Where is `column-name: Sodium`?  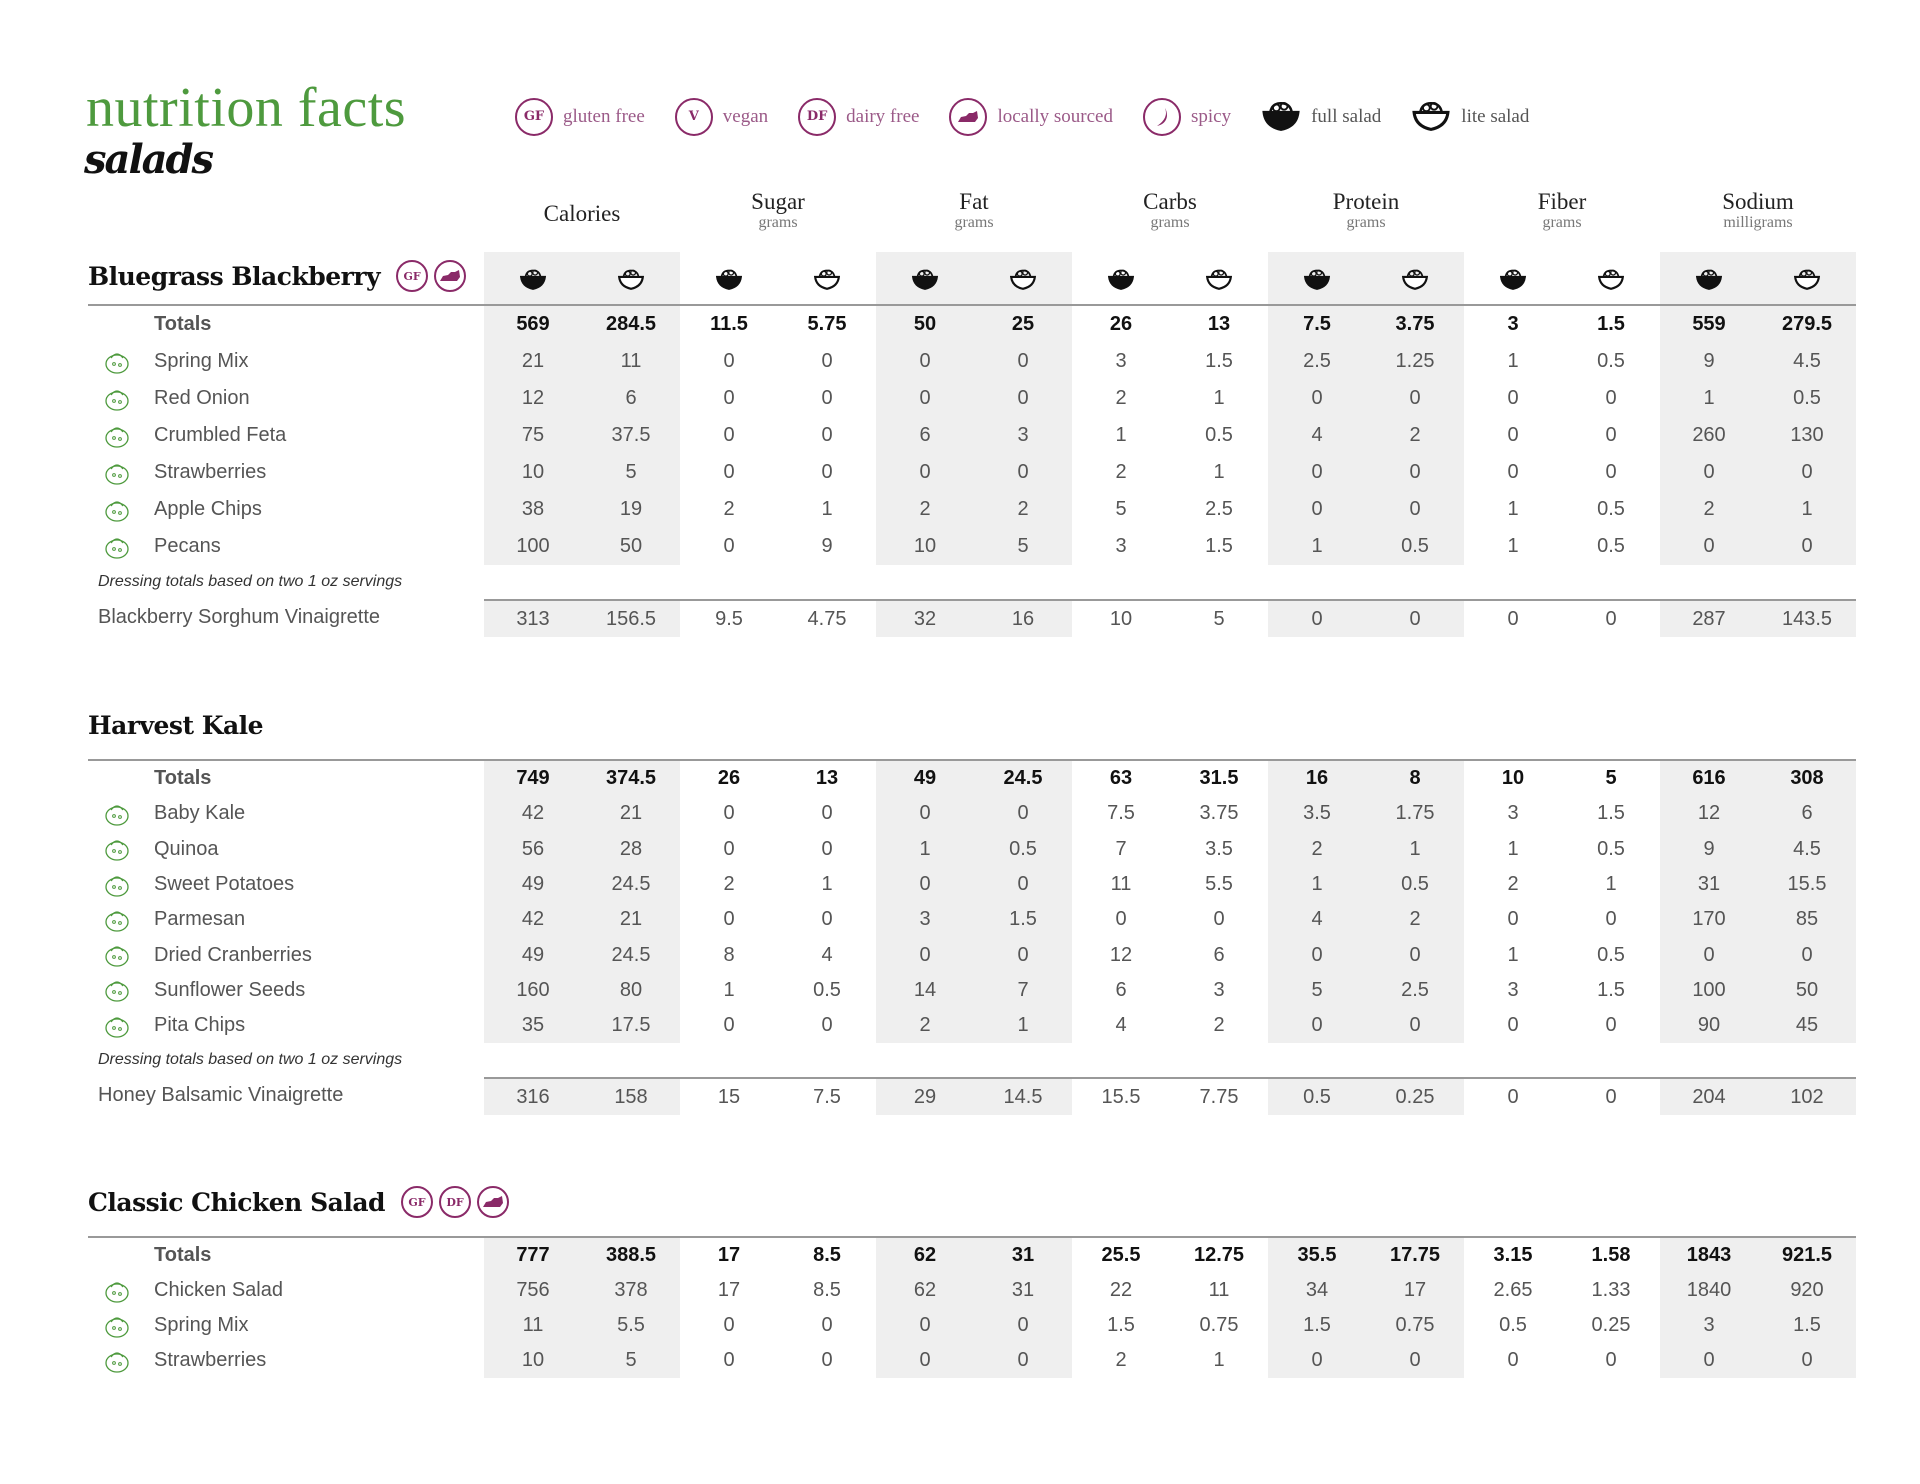 column-name: Sodium is located at coordinates (1758, 201).